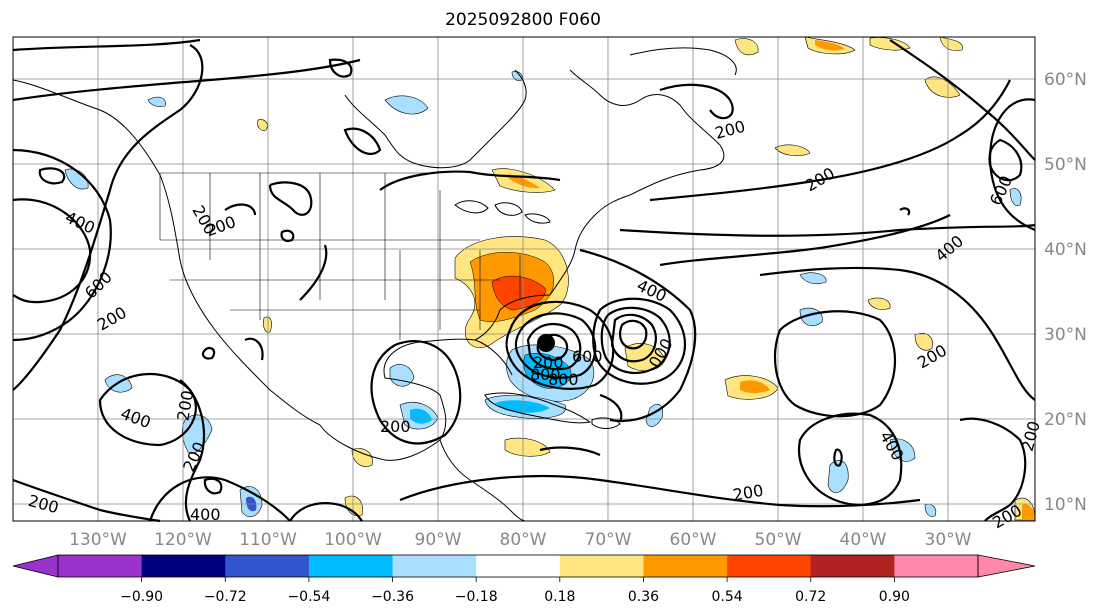 The height and width of the screenshot is (615, 1105). I want to click on latitude-labels: 60°N 50°N 40°N 30°N 20°N 10°N, so click(1065, 292).